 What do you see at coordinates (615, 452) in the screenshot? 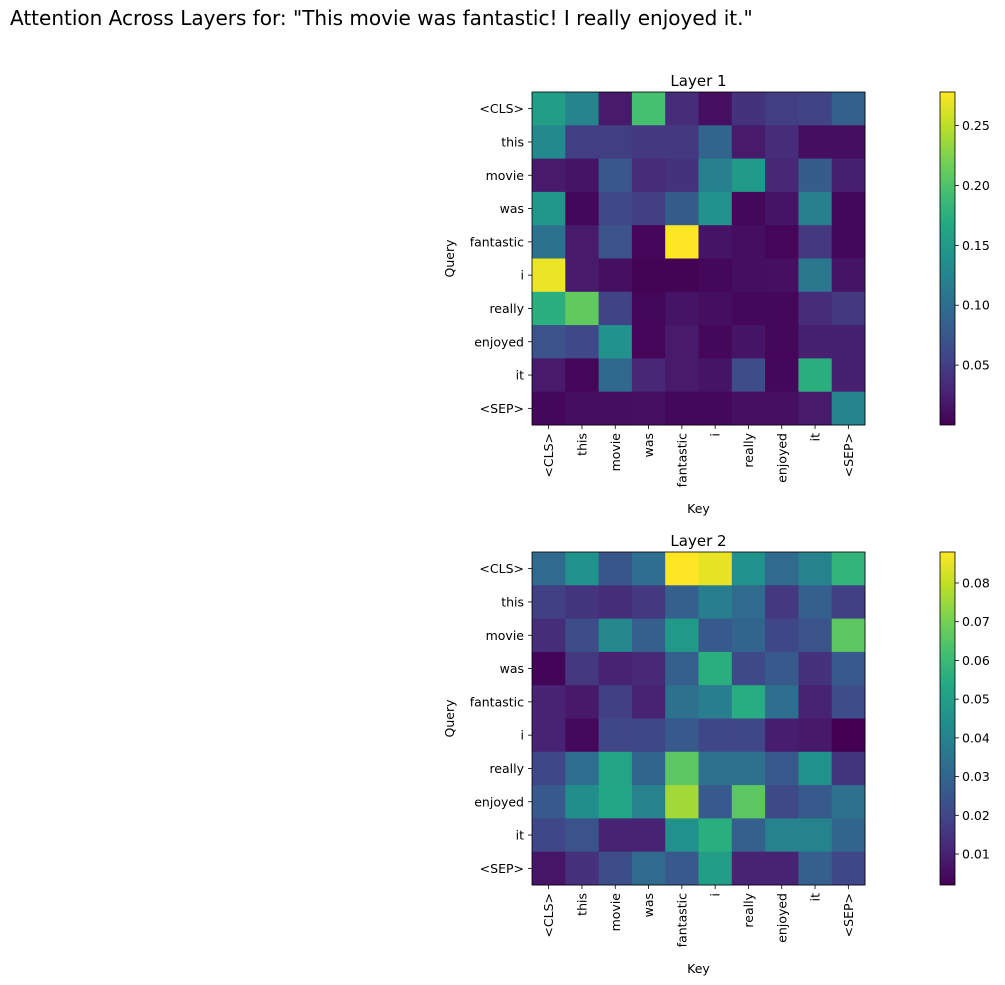
I see `layer1-x-tick-label: movie` at bounding box center [615, 452].